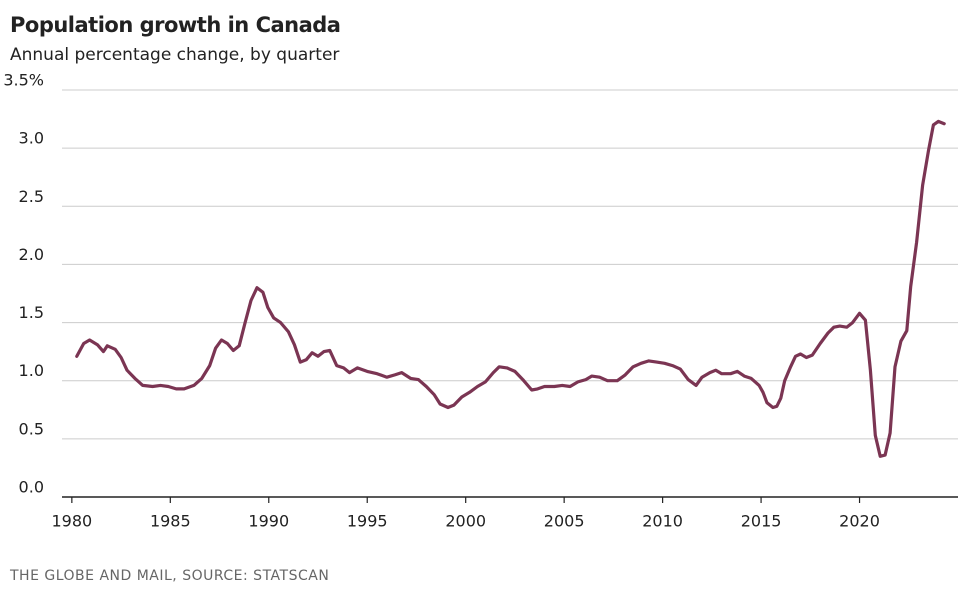 This screenshot has height=596, width=975. I want to click on chart-subtitle: Annual percentage change, by quarter, so click(174, 55).